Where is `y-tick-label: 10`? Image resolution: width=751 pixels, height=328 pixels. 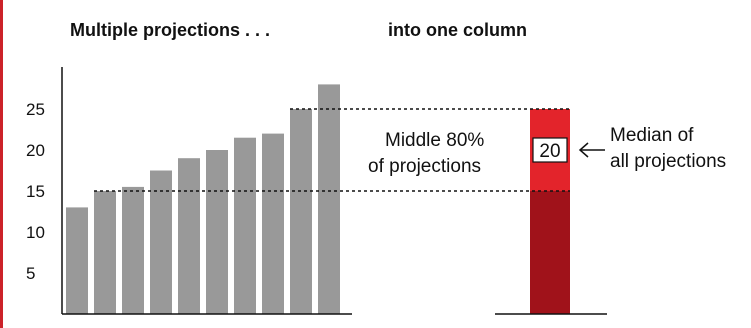 y-tick-label: 10 is located at coordinates (35, 232).